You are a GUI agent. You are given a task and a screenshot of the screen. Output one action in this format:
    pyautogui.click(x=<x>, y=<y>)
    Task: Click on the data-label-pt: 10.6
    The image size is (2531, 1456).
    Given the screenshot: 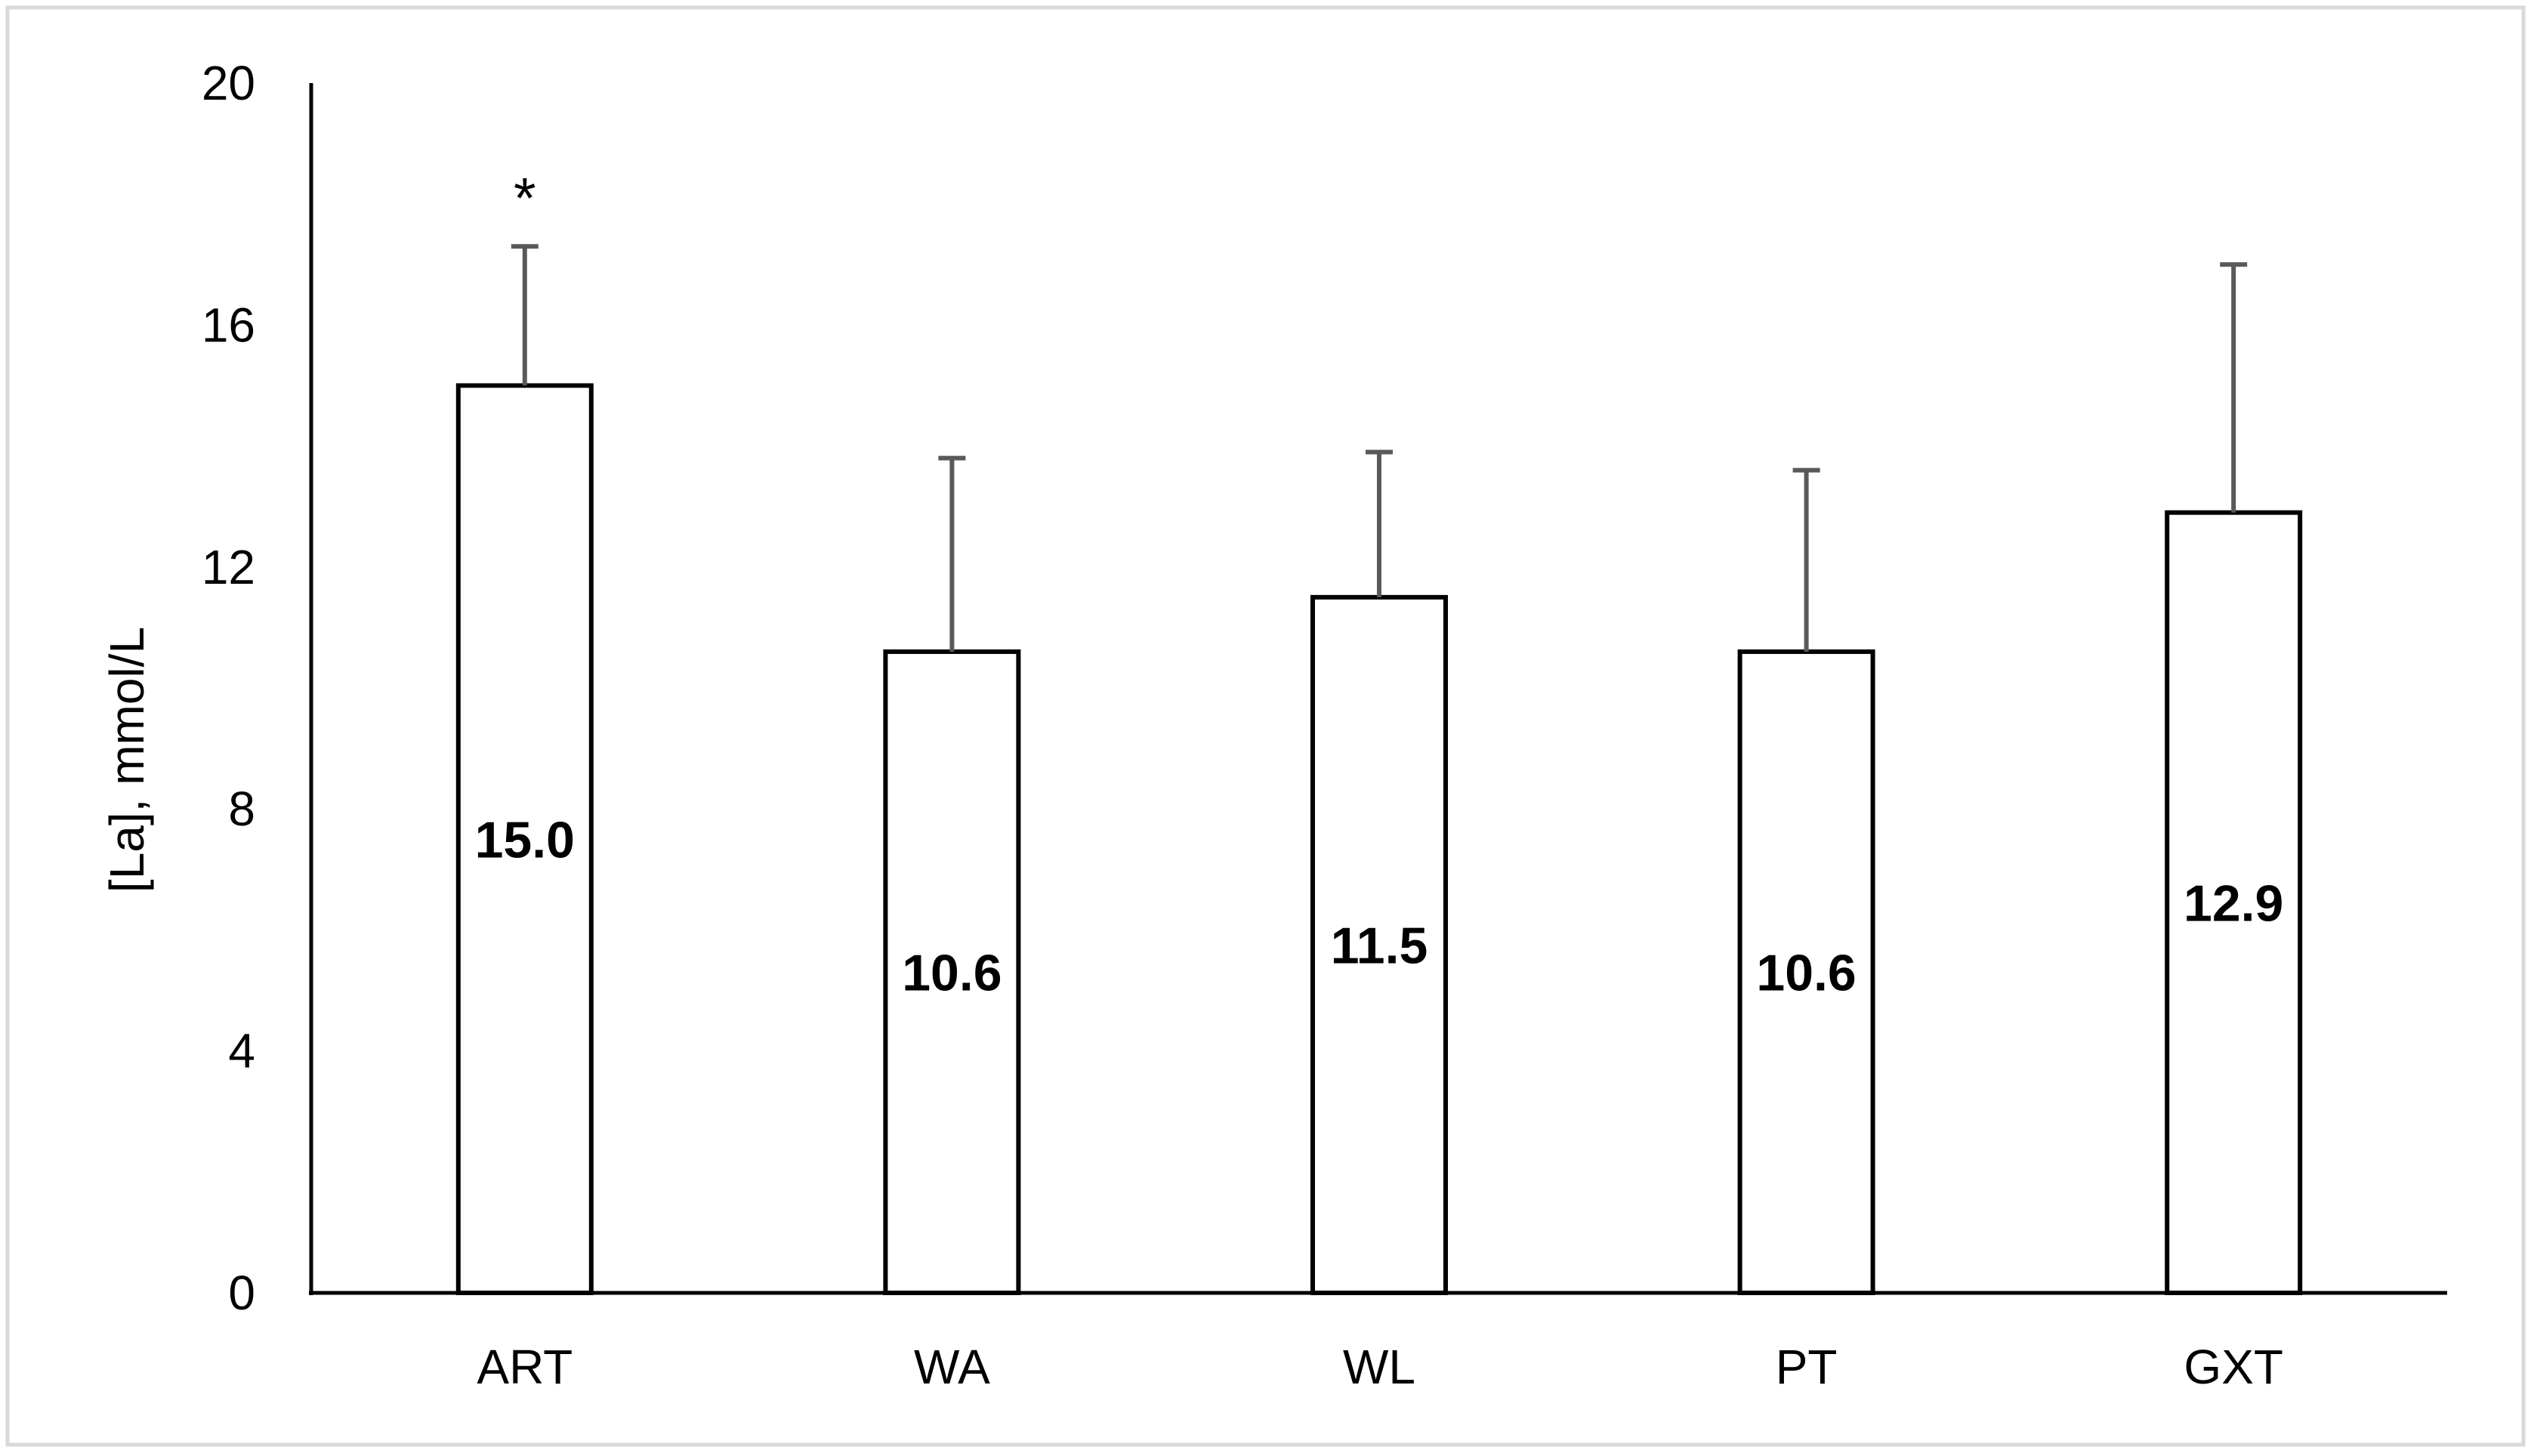 What is the action you would take?
    pyautogui.click(x=1806, y=972)
    